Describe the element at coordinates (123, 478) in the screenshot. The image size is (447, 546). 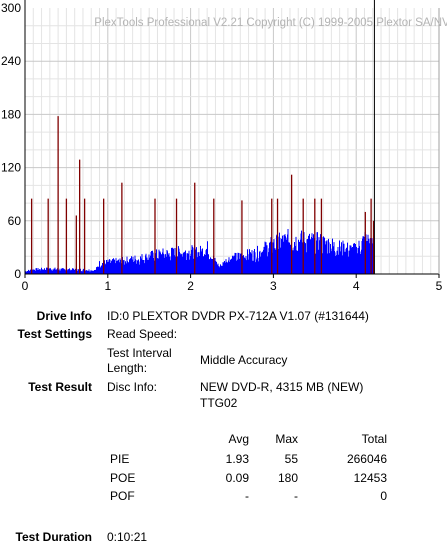
I see `row-poe-name: POE` at that location.